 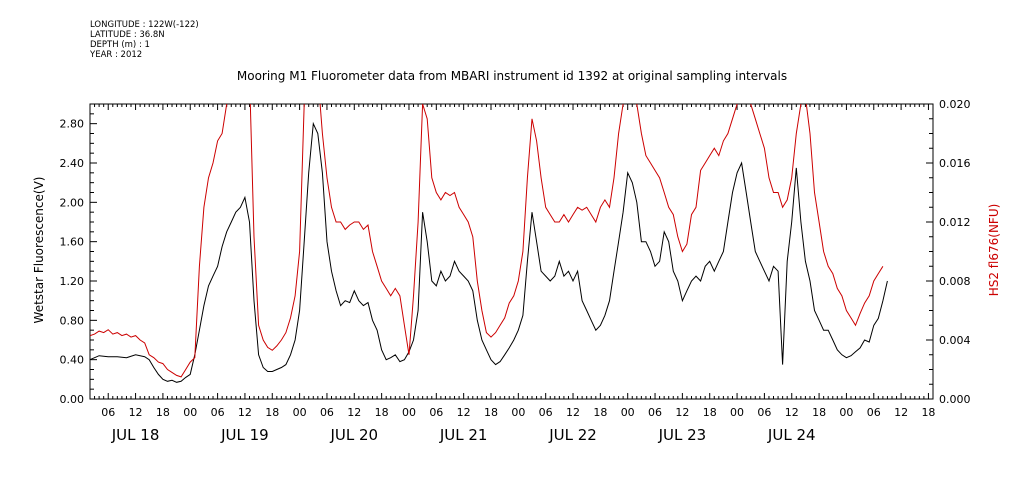 What do you see at coordinates (791, 435) in the screenshot?
I see `x-day-label: JUL 24` at bounding box center [791, 435].